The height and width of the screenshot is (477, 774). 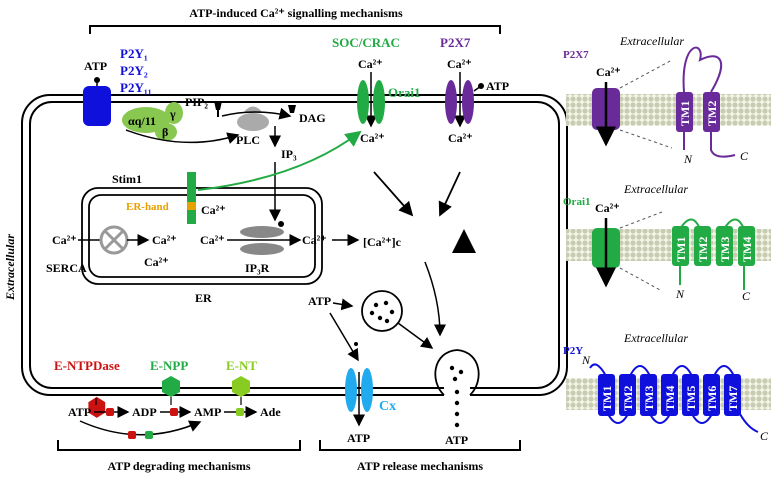 I want to click on p2y2-label: P2Y₂, so click(x=134, y=70).